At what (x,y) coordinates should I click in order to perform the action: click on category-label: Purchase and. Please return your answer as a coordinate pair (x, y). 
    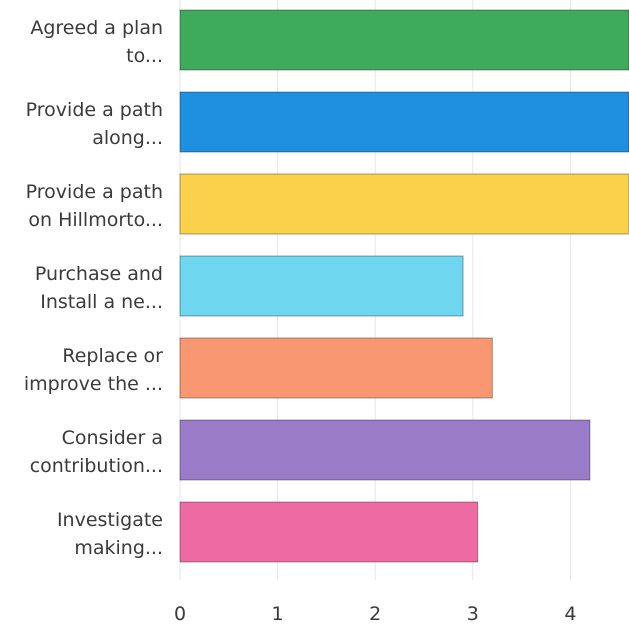
    Looking at the image, I should click on (99, 274).